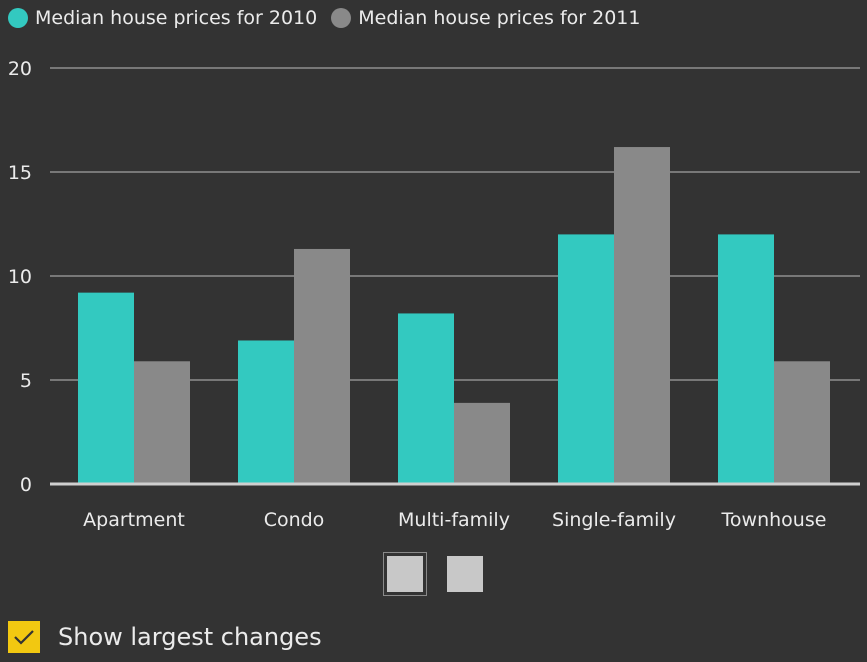 This screenshot has height=662, width=867. I want to click on bar-townhouse-2010, so click(746, 359).